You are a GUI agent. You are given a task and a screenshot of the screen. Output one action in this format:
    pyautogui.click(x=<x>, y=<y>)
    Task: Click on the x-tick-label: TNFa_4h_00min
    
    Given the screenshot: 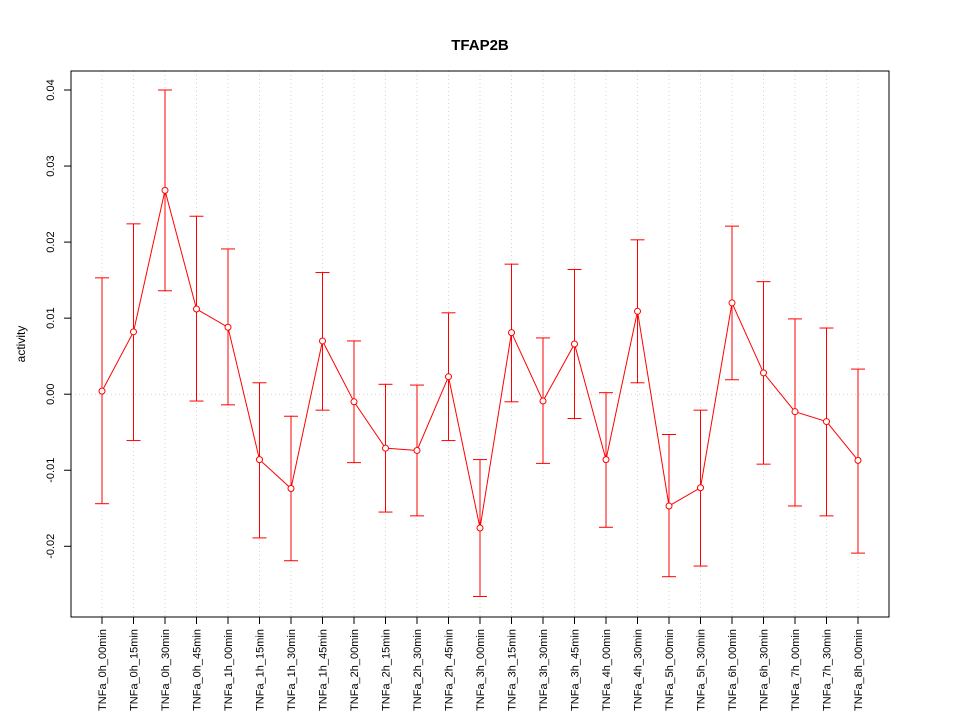 What is the action you would take?
    pyautogui.click(x=607, y=670)
    